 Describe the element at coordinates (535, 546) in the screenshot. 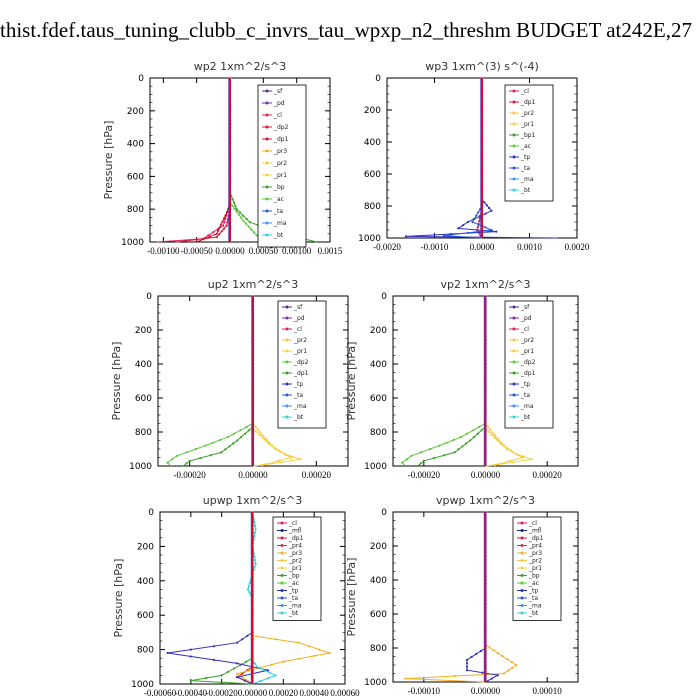

I see `legend-label: _pr4` at that location.